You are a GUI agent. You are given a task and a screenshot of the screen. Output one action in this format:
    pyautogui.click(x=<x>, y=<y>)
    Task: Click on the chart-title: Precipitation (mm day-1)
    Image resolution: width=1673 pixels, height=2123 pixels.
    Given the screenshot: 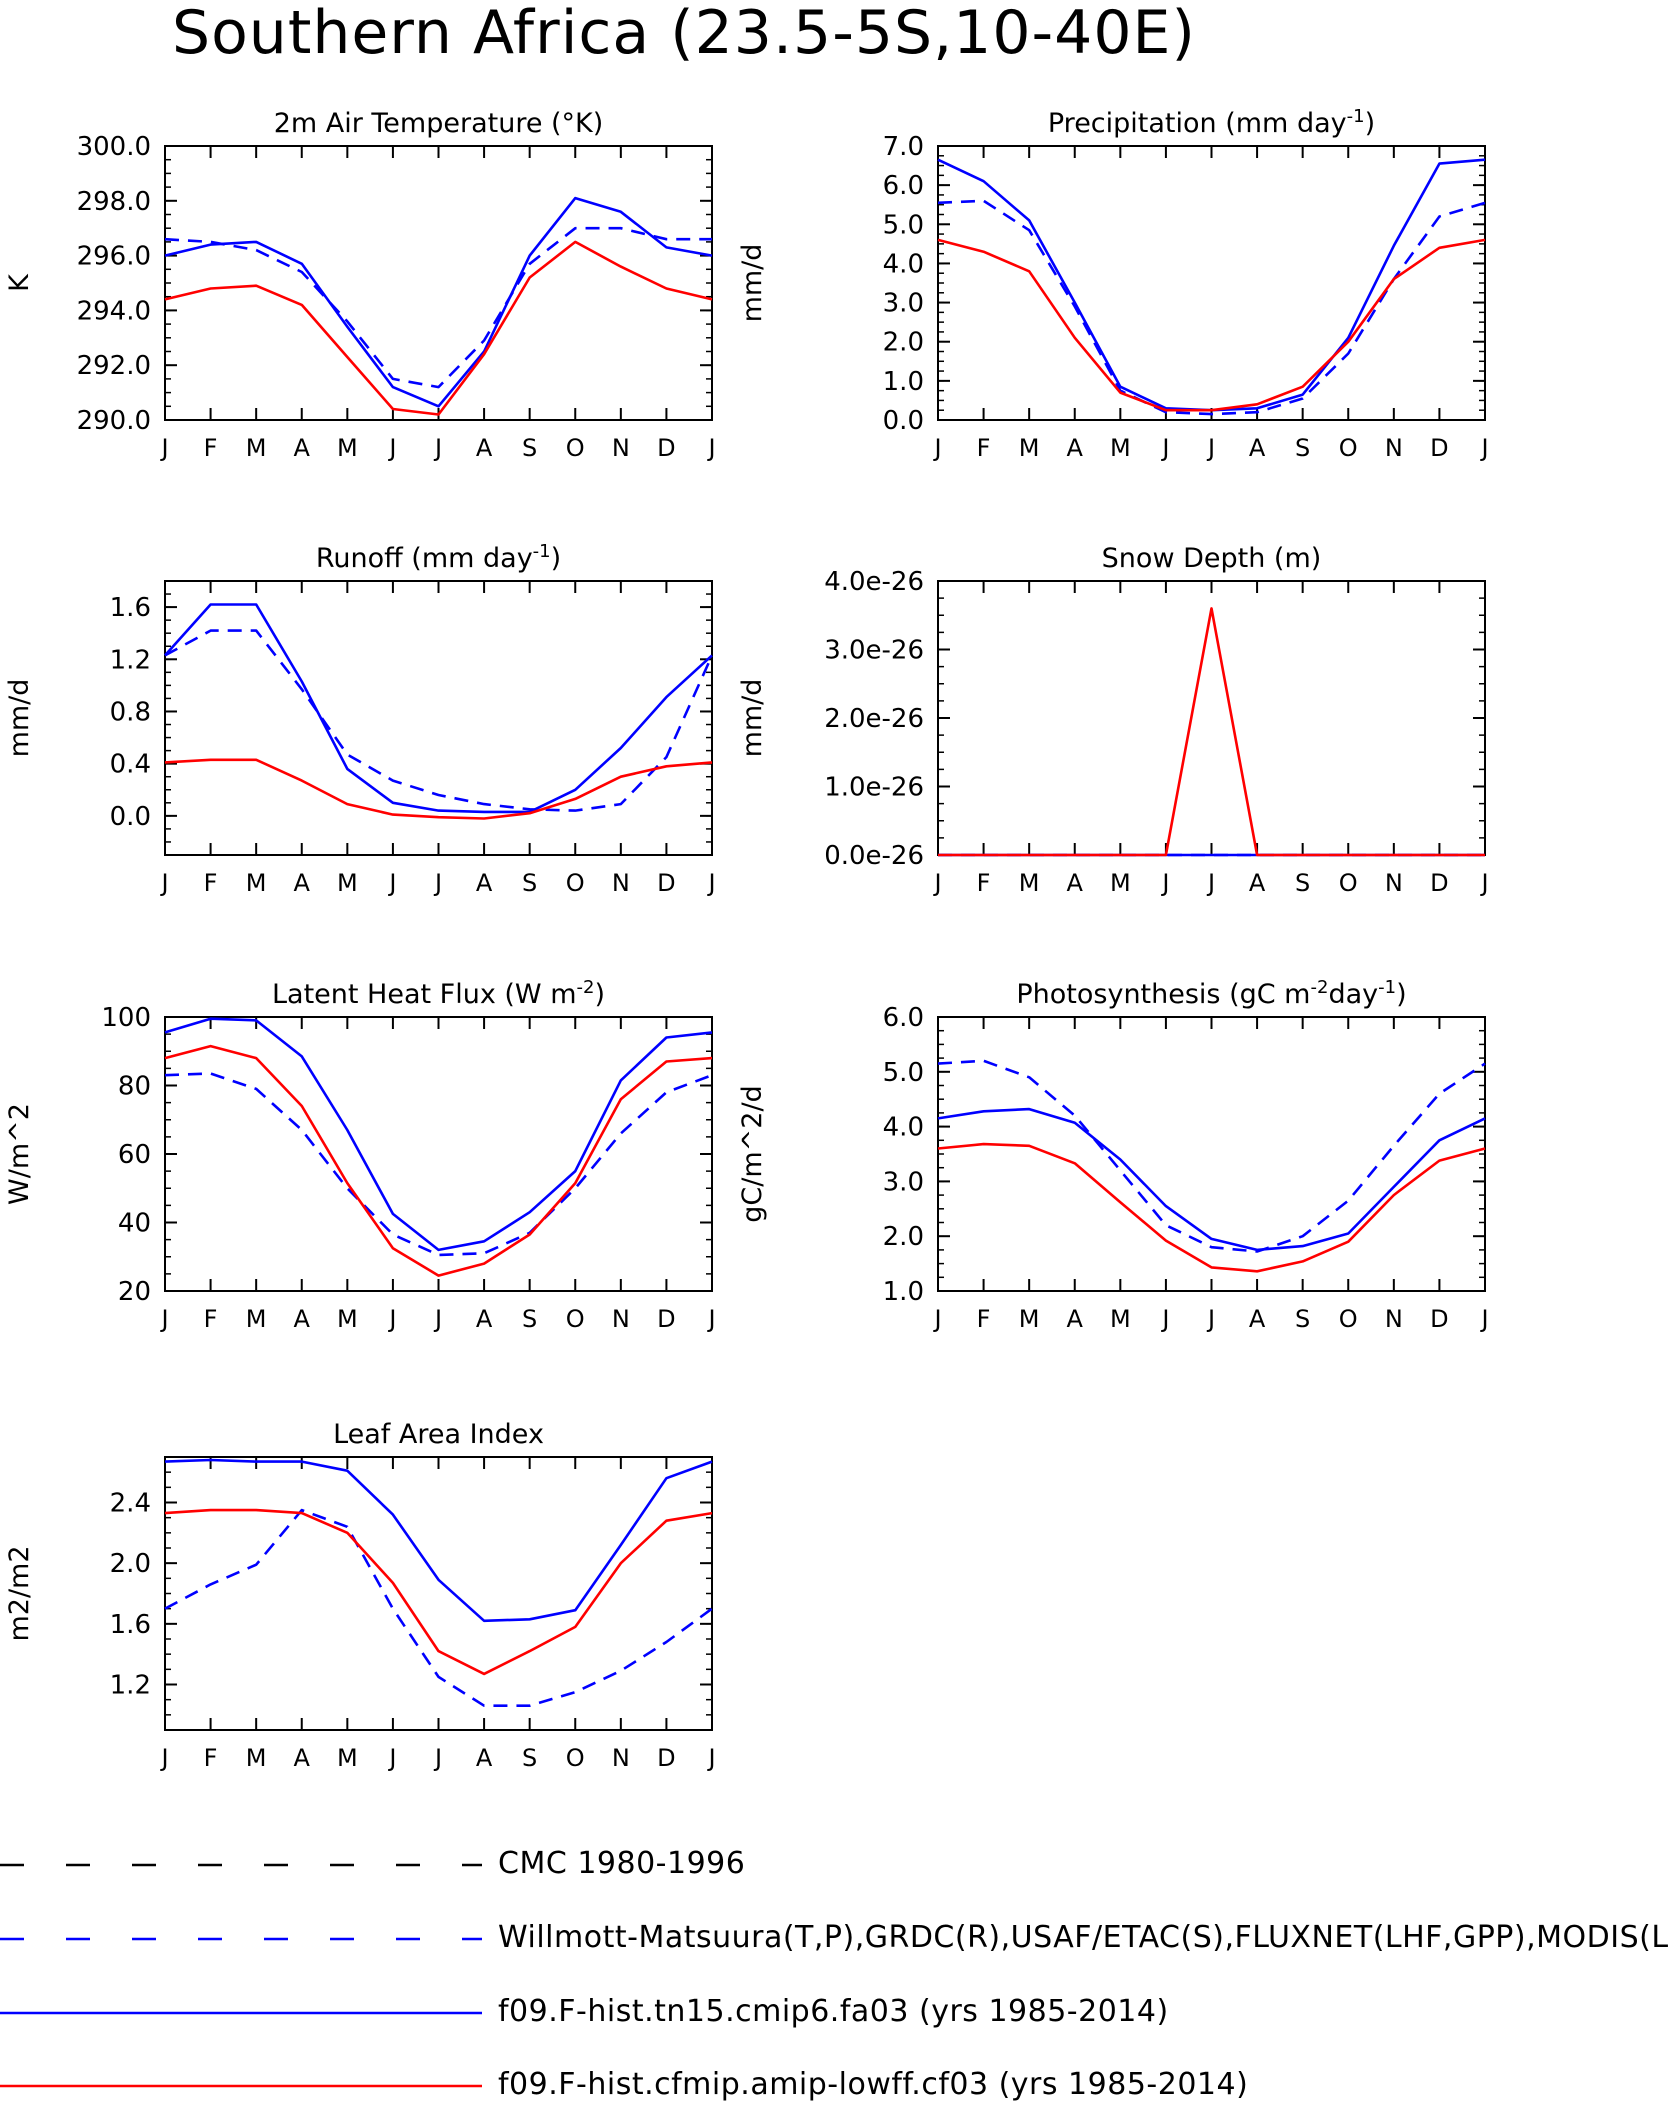 What is the action you would take?
    pyautogui.click(x=1211, y=123)
    